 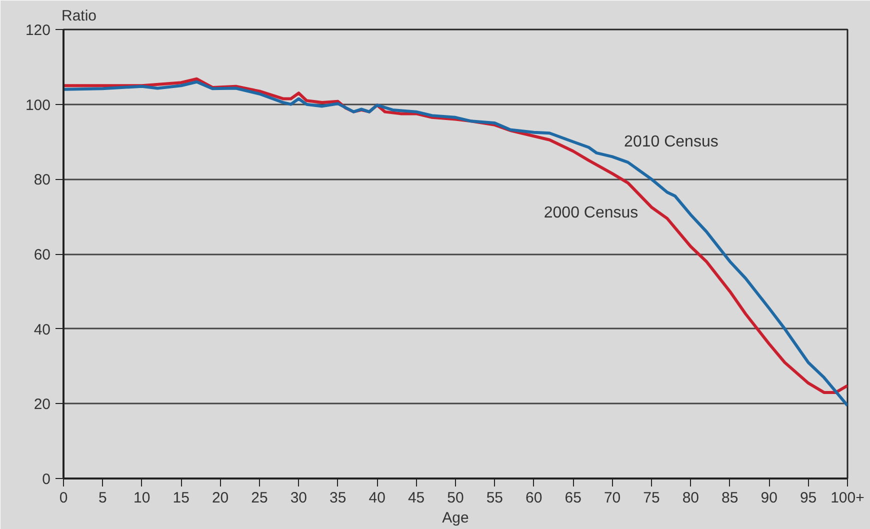 What do you see at coordinates (38, 105) in the screenshot?
I see `y-tick-label: 100` at bounding box center [38, 105].